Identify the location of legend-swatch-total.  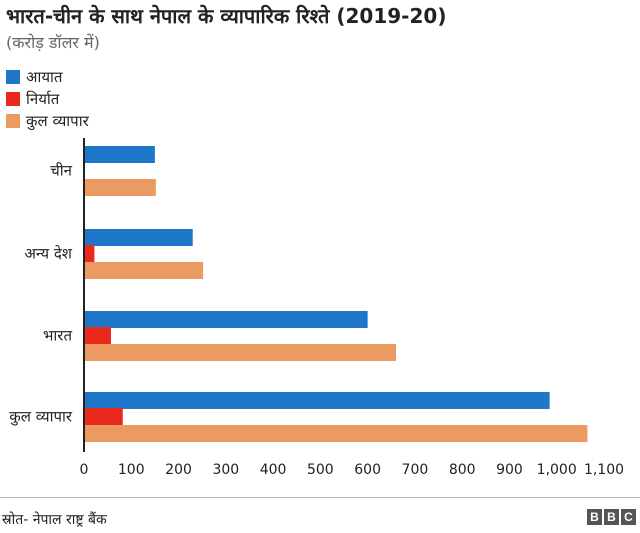
(13, 121).